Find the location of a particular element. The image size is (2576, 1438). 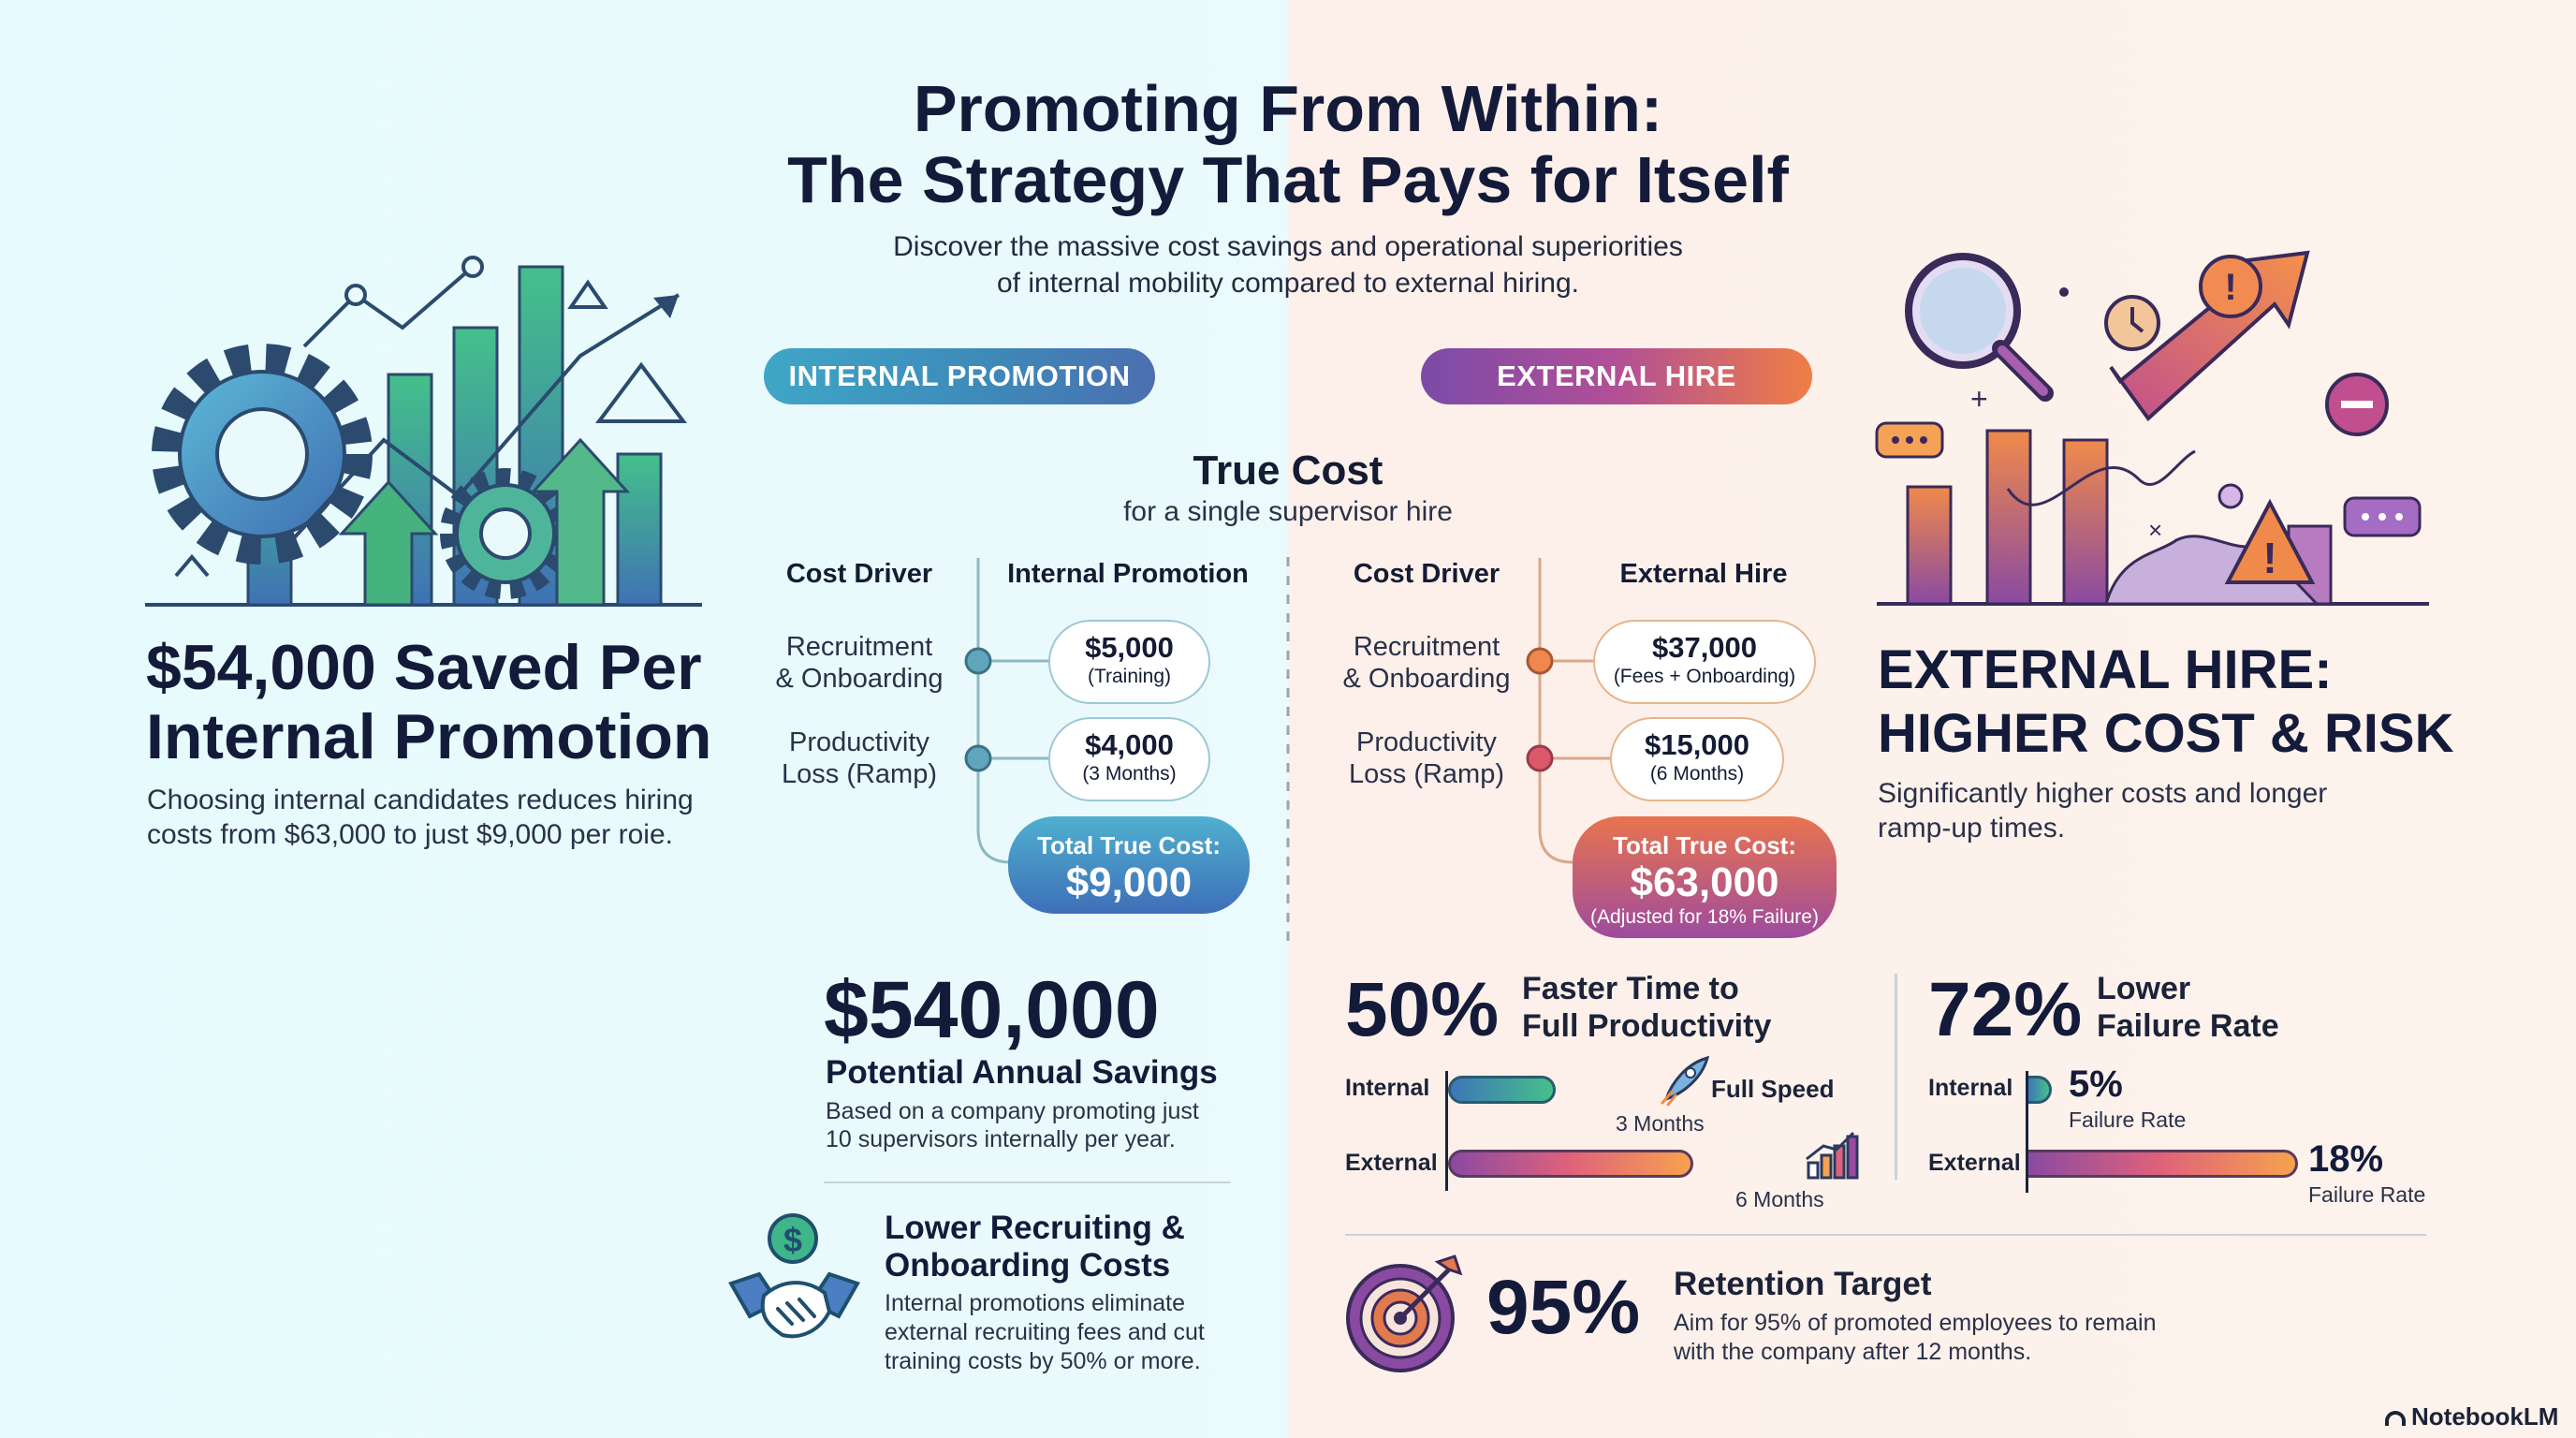

failure-external-sub: Failure Rate is located at coordinates (2367, 1194).